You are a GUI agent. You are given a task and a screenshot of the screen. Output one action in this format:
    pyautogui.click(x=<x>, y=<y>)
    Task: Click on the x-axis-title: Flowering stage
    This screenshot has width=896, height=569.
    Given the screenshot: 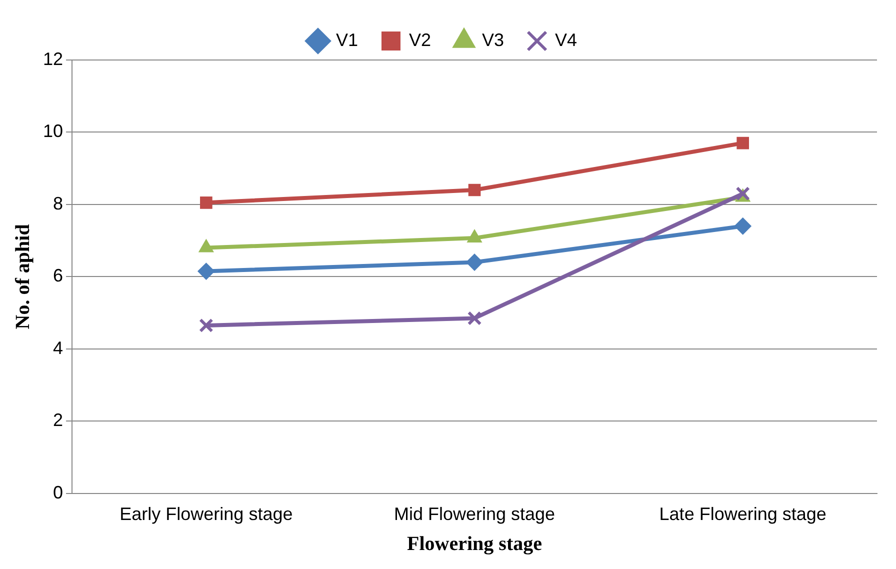 What is the action you would take?
    pyautogui.click(x=474, y=544)
    